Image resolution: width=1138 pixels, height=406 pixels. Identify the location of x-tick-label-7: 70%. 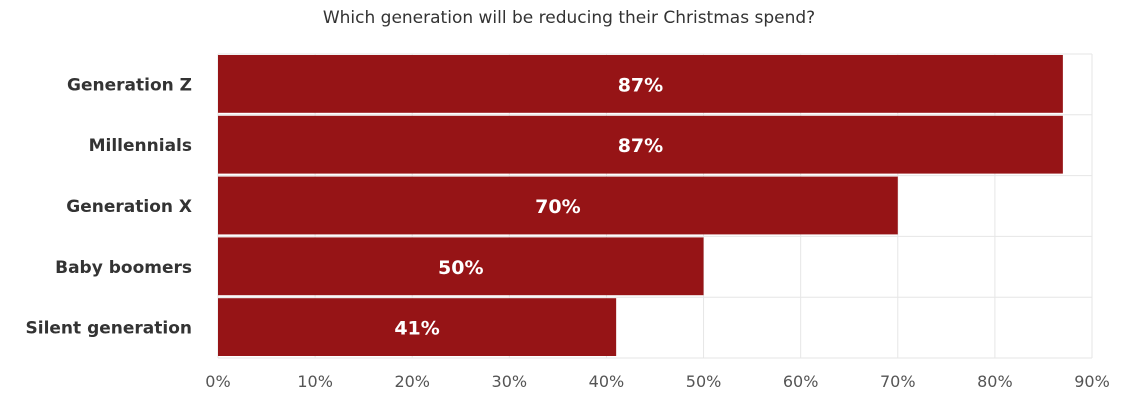
(898, 381).